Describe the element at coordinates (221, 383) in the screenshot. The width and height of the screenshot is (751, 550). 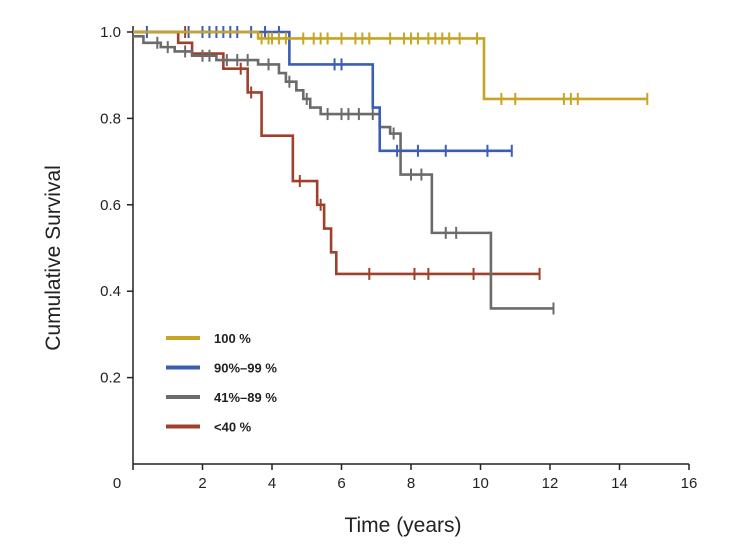
I see `legend: 100 % 90%–99 % 41%–89 % <40 %` at that location.